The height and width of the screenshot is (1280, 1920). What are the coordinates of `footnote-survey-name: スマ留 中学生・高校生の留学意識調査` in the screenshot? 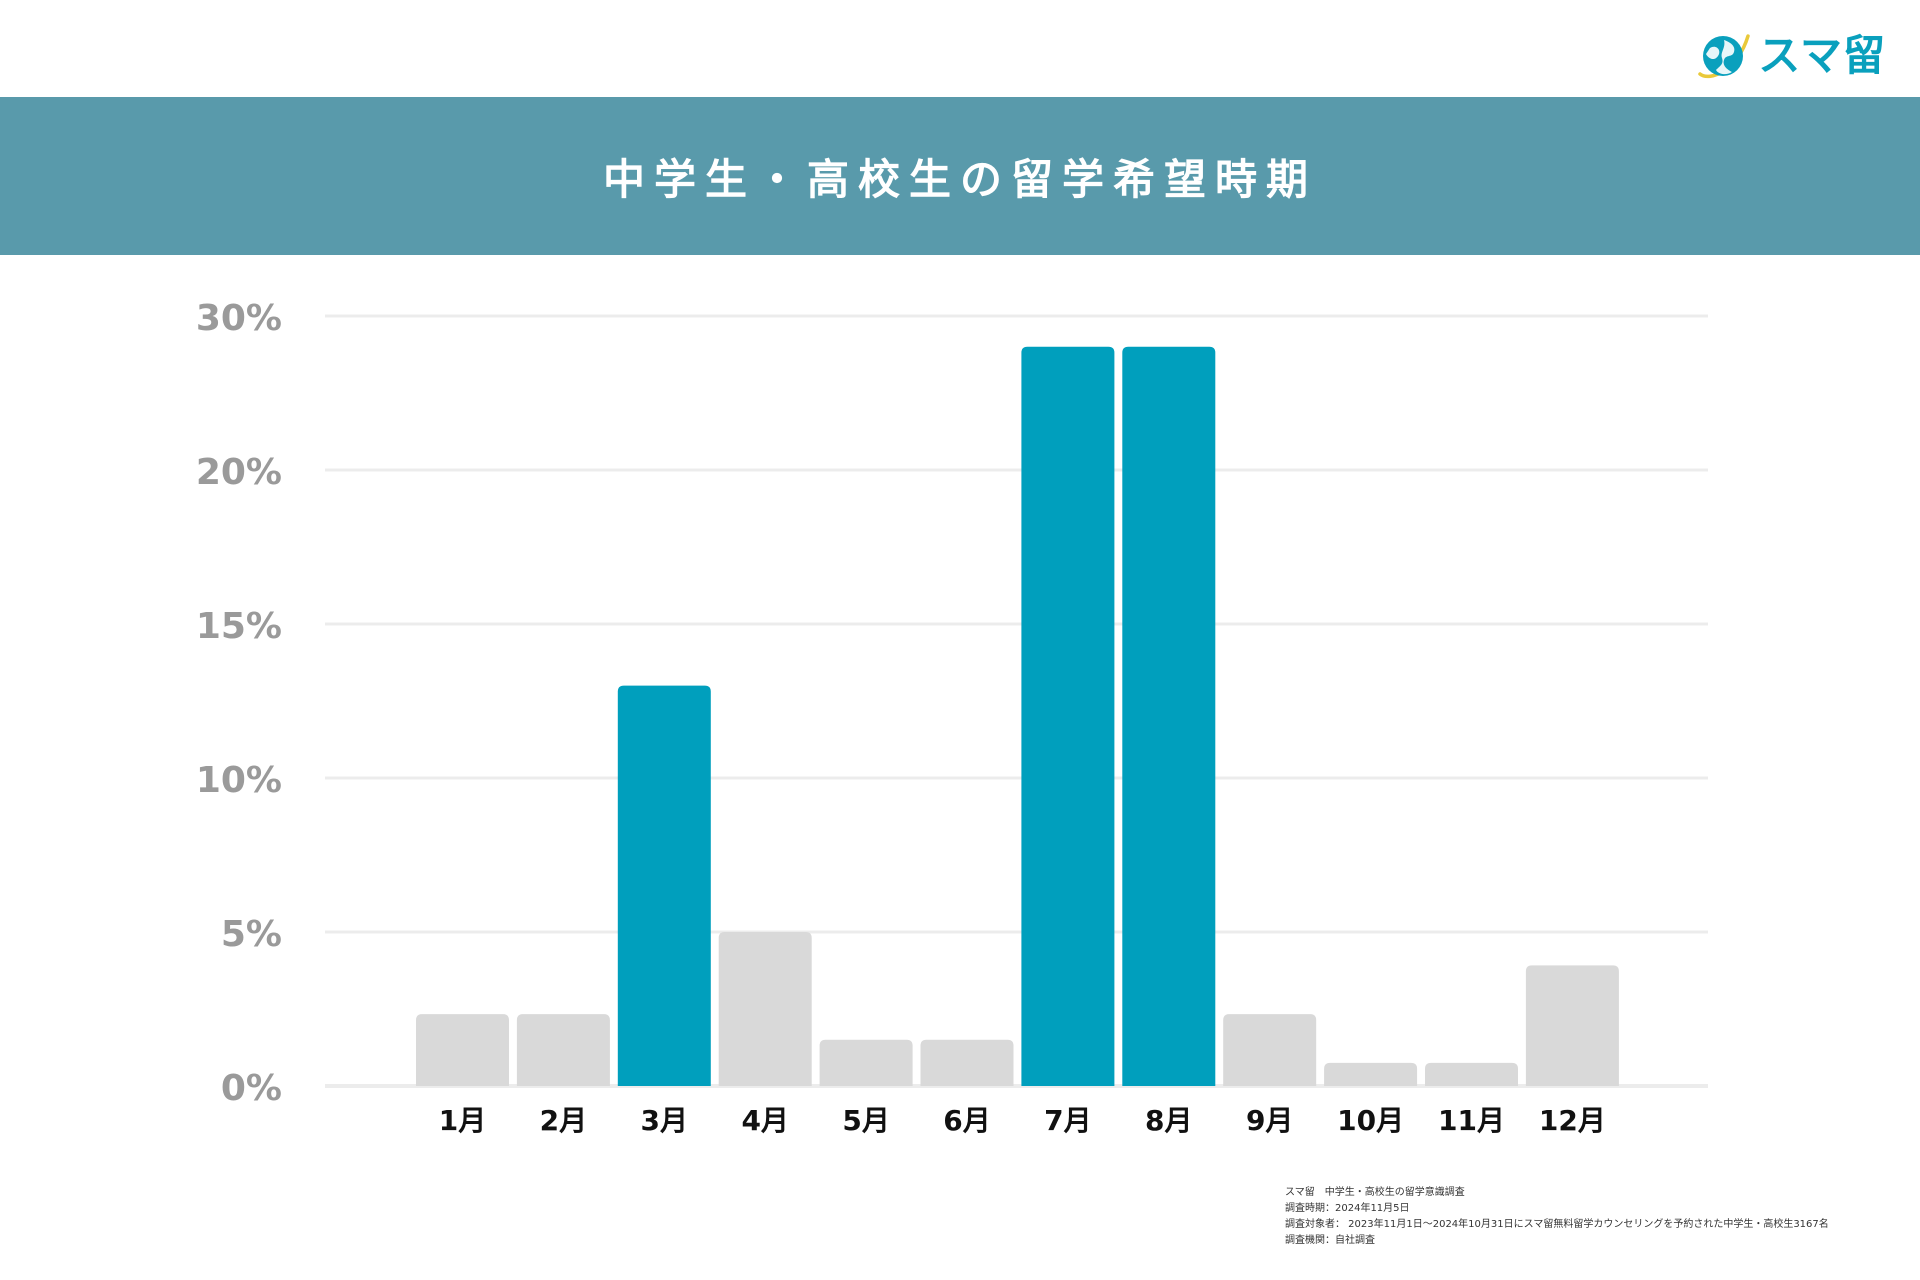 It's located at (1375, 1192).